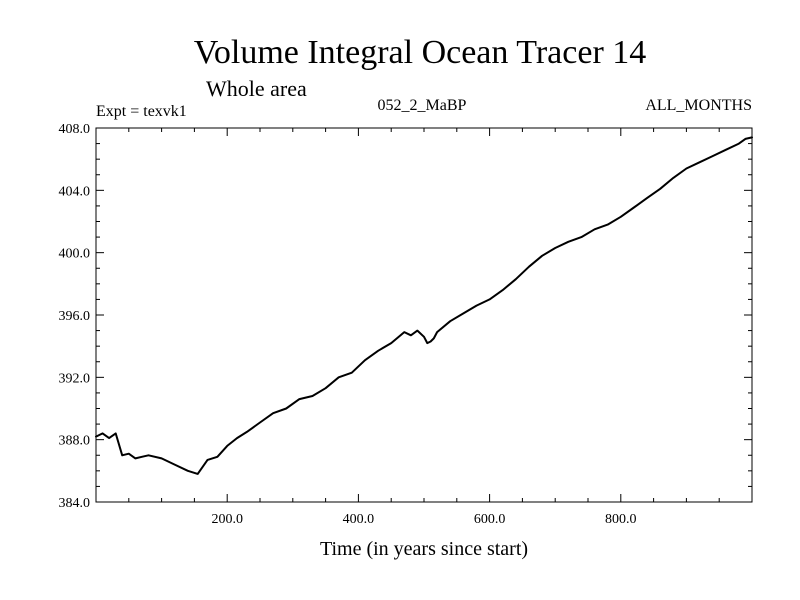  I want to click on x-tick-label: 200.0, so click(227, 519).